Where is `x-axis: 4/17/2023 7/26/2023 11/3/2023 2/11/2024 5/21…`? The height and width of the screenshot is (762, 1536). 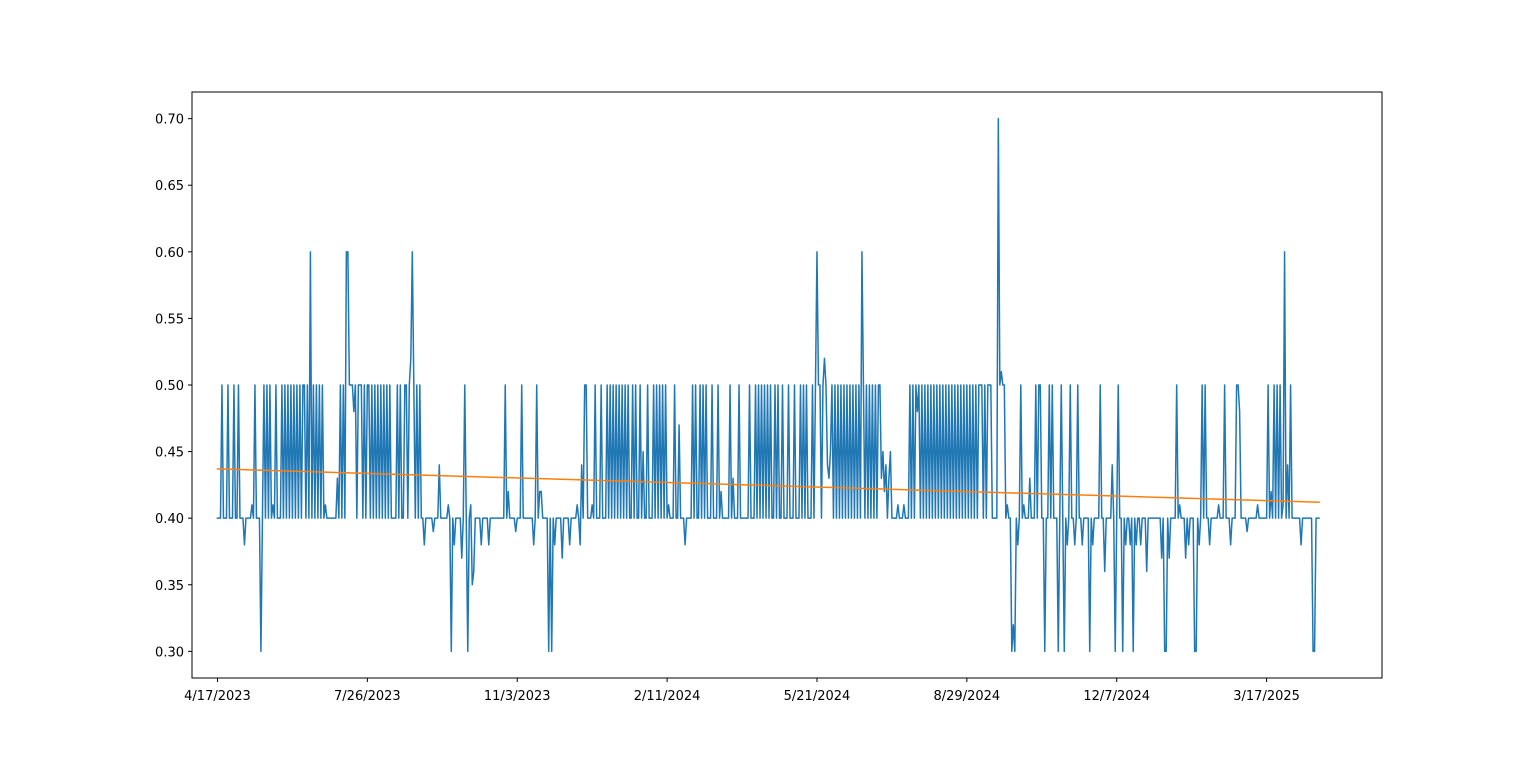 x-axis: 4/17/2023 7/26/2023 11/3/2023 2/11/2024 5/21… is located at coordinates (742, 691).